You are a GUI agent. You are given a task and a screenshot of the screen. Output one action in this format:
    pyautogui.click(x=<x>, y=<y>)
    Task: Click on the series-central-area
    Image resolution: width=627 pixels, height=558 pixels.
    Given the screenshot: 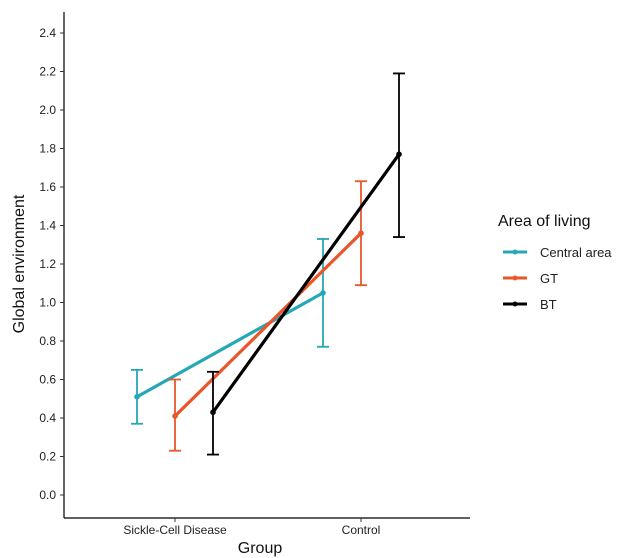 What is the action you would take?
    pyautogui.click(x=230, y=331)
    